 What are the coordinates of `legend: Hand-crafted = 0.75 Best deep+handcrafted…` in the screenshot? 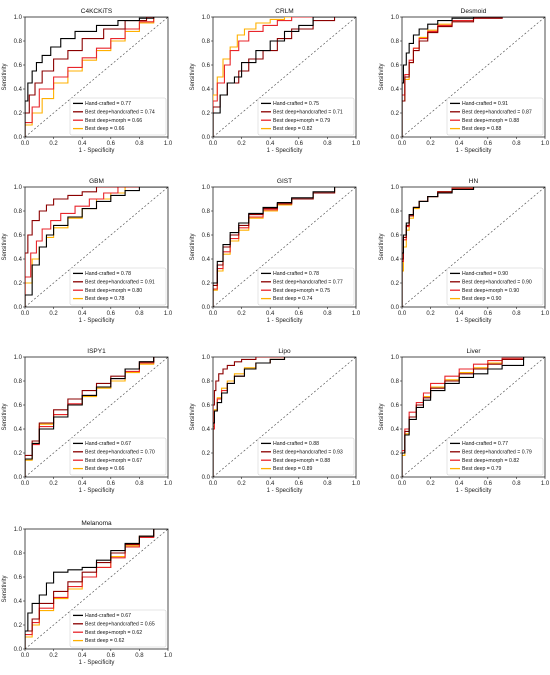 It's located at (306, 116).